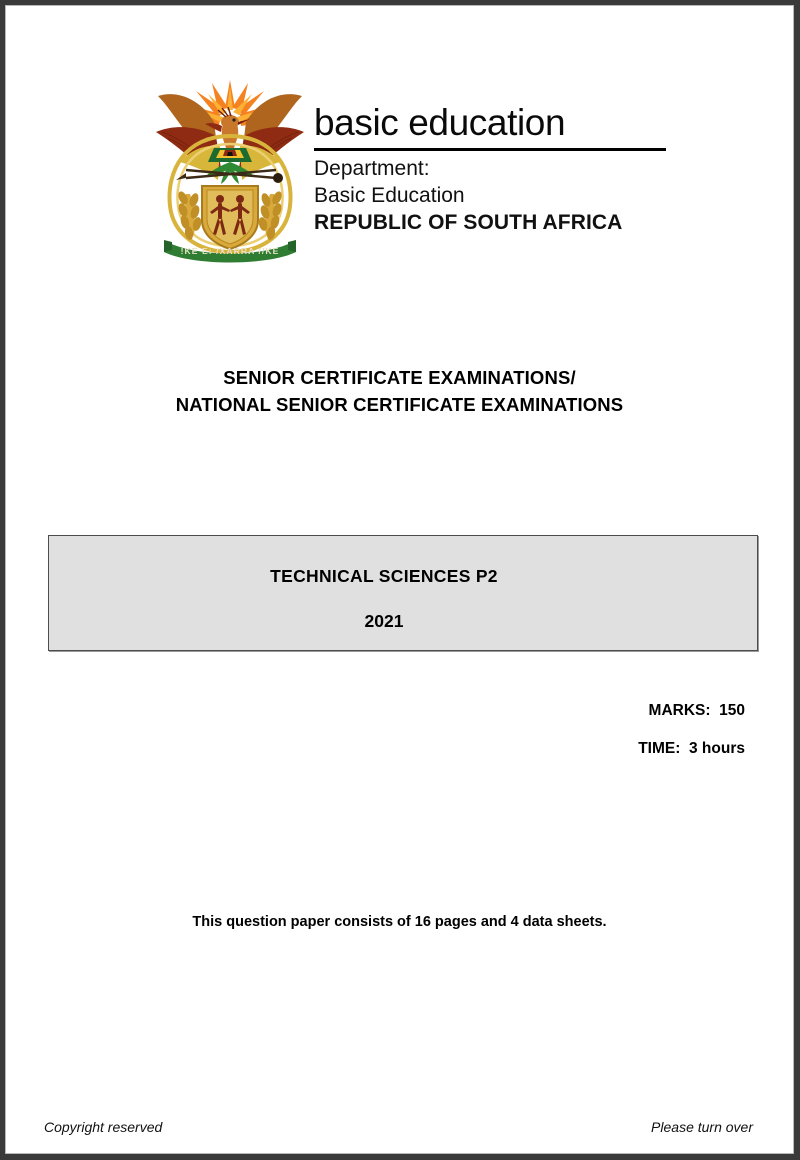  I want to click on subject-title: TECHNICAL SCIENCES P2, so click(384, 576).